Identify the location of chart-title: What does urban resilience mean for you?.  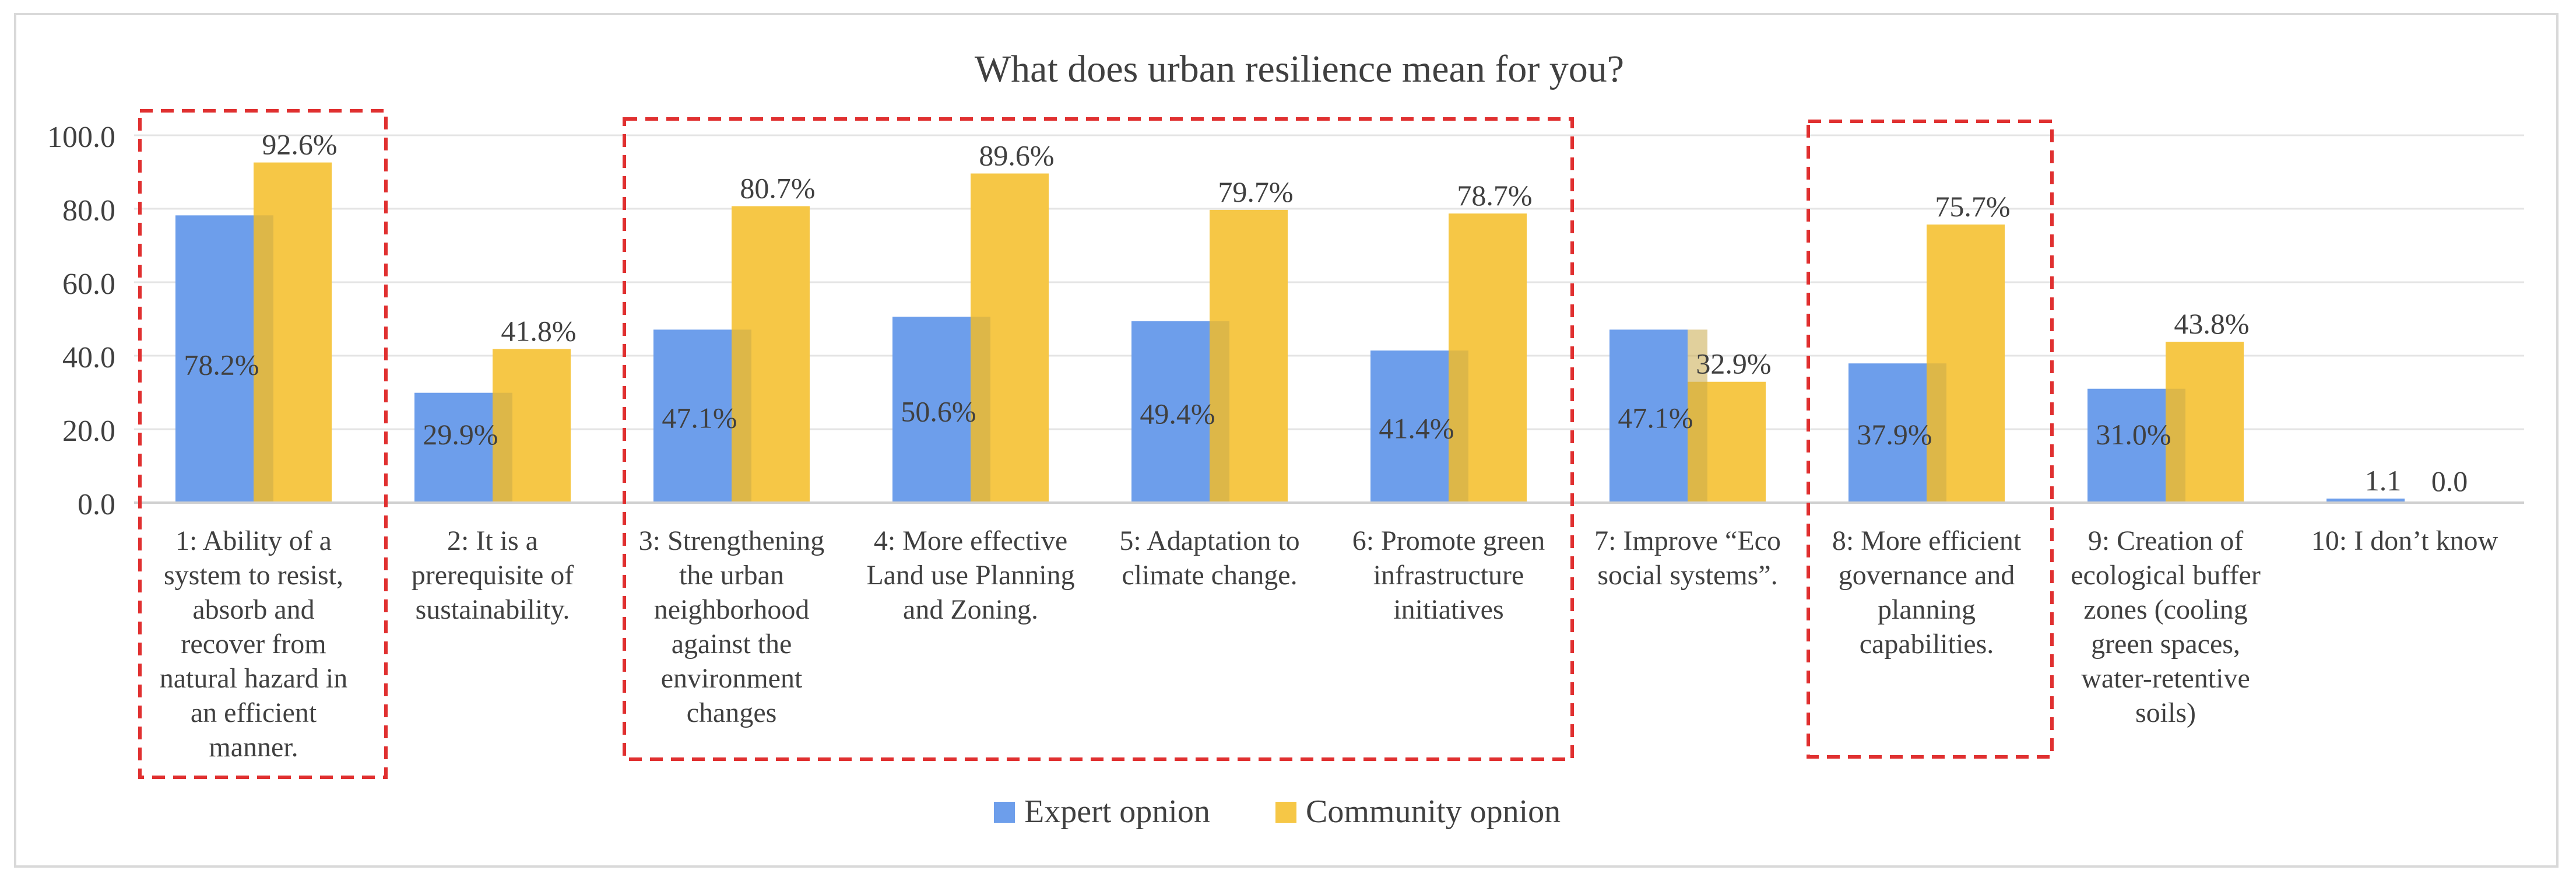
(1299, 69).